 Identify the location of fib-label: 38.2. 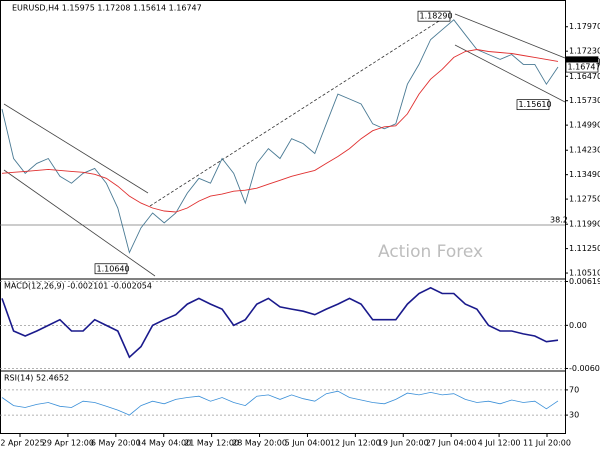
(559, 220).